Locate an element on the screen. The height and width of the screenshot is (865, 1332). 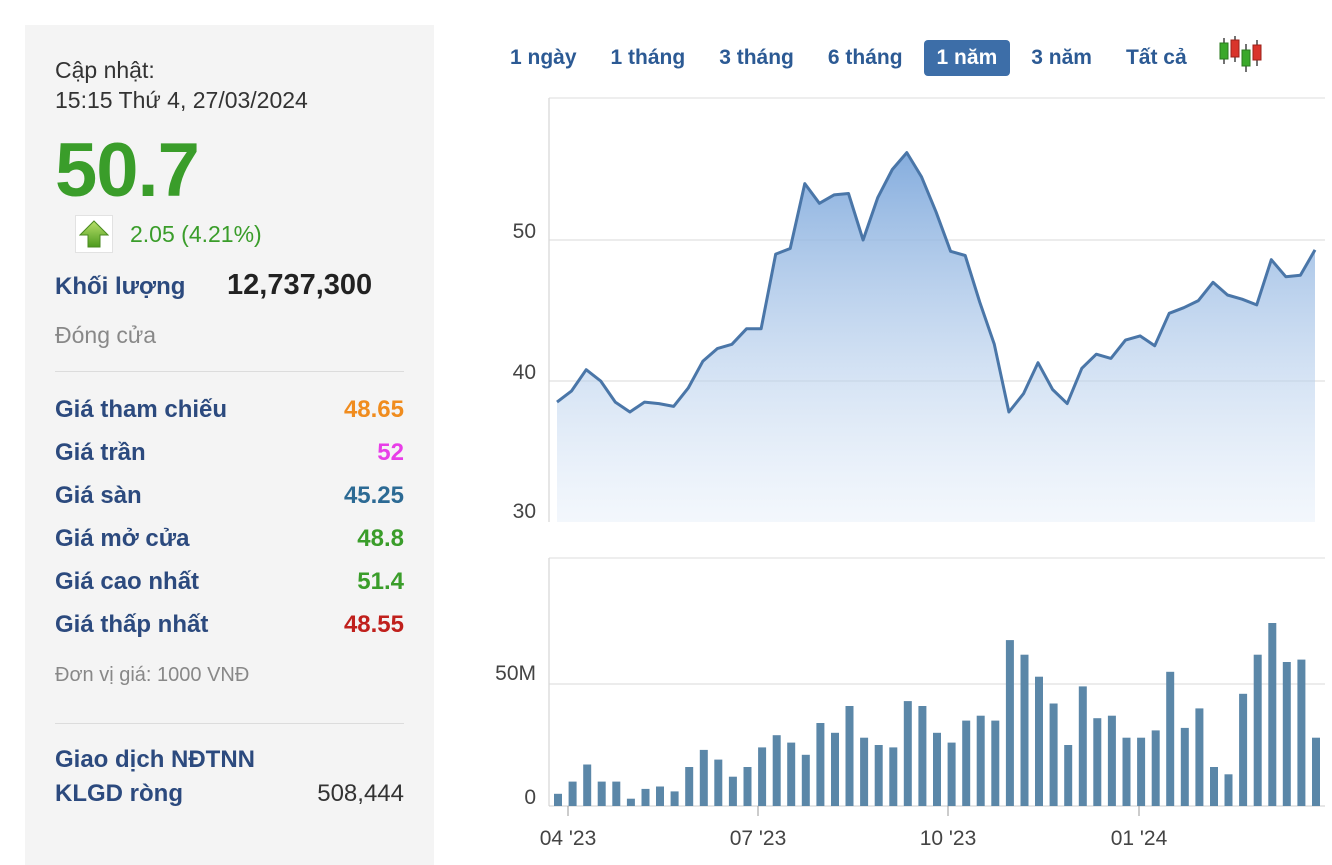
y-tick-label: 50M is located at coordinates (515, 673).